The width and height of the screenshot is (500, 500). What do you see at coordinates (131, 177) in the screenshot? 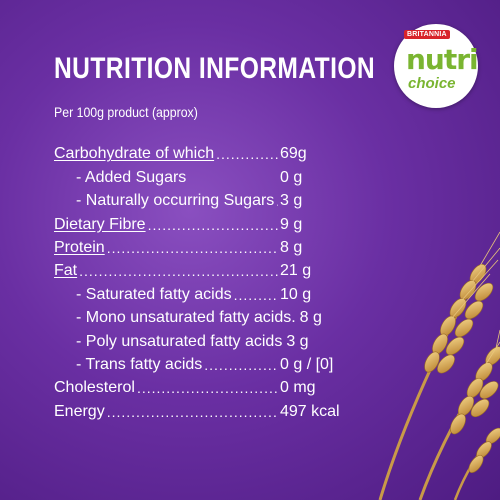
I see `nutrient-label: - Added Sugars` at bounding box center [131, 177].